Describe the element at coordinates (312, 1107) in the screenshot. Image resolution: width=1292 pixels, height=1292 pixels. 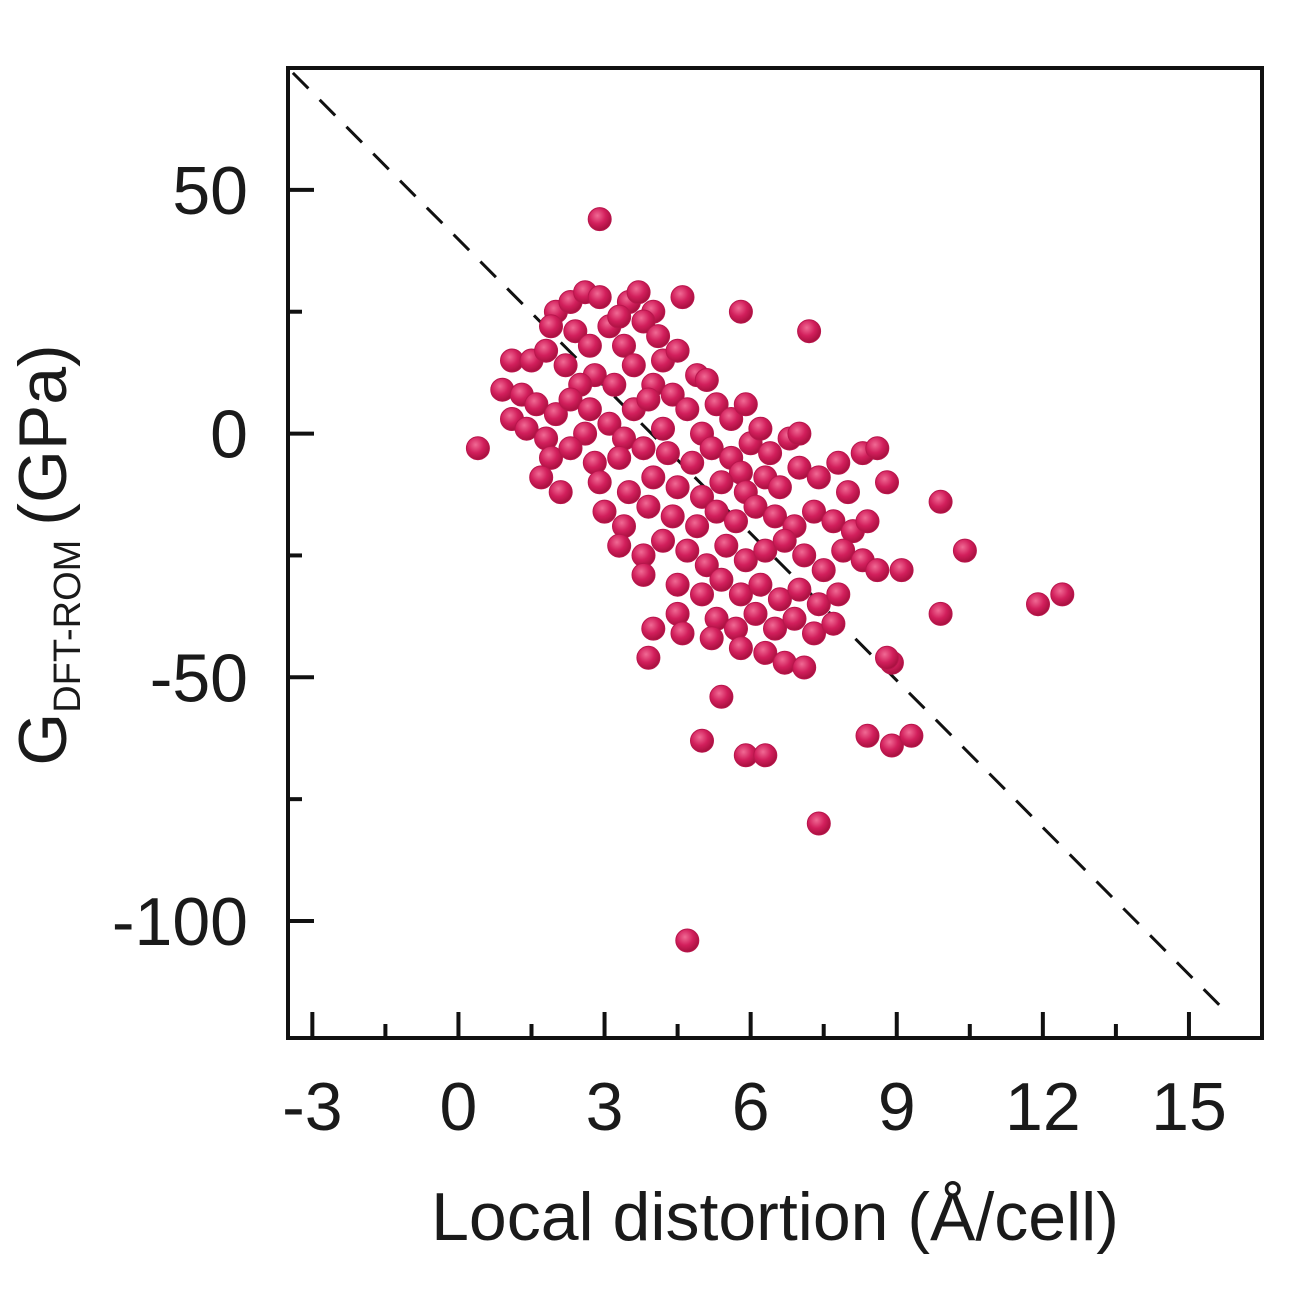
I see `x-tick-label: -3` at that location.